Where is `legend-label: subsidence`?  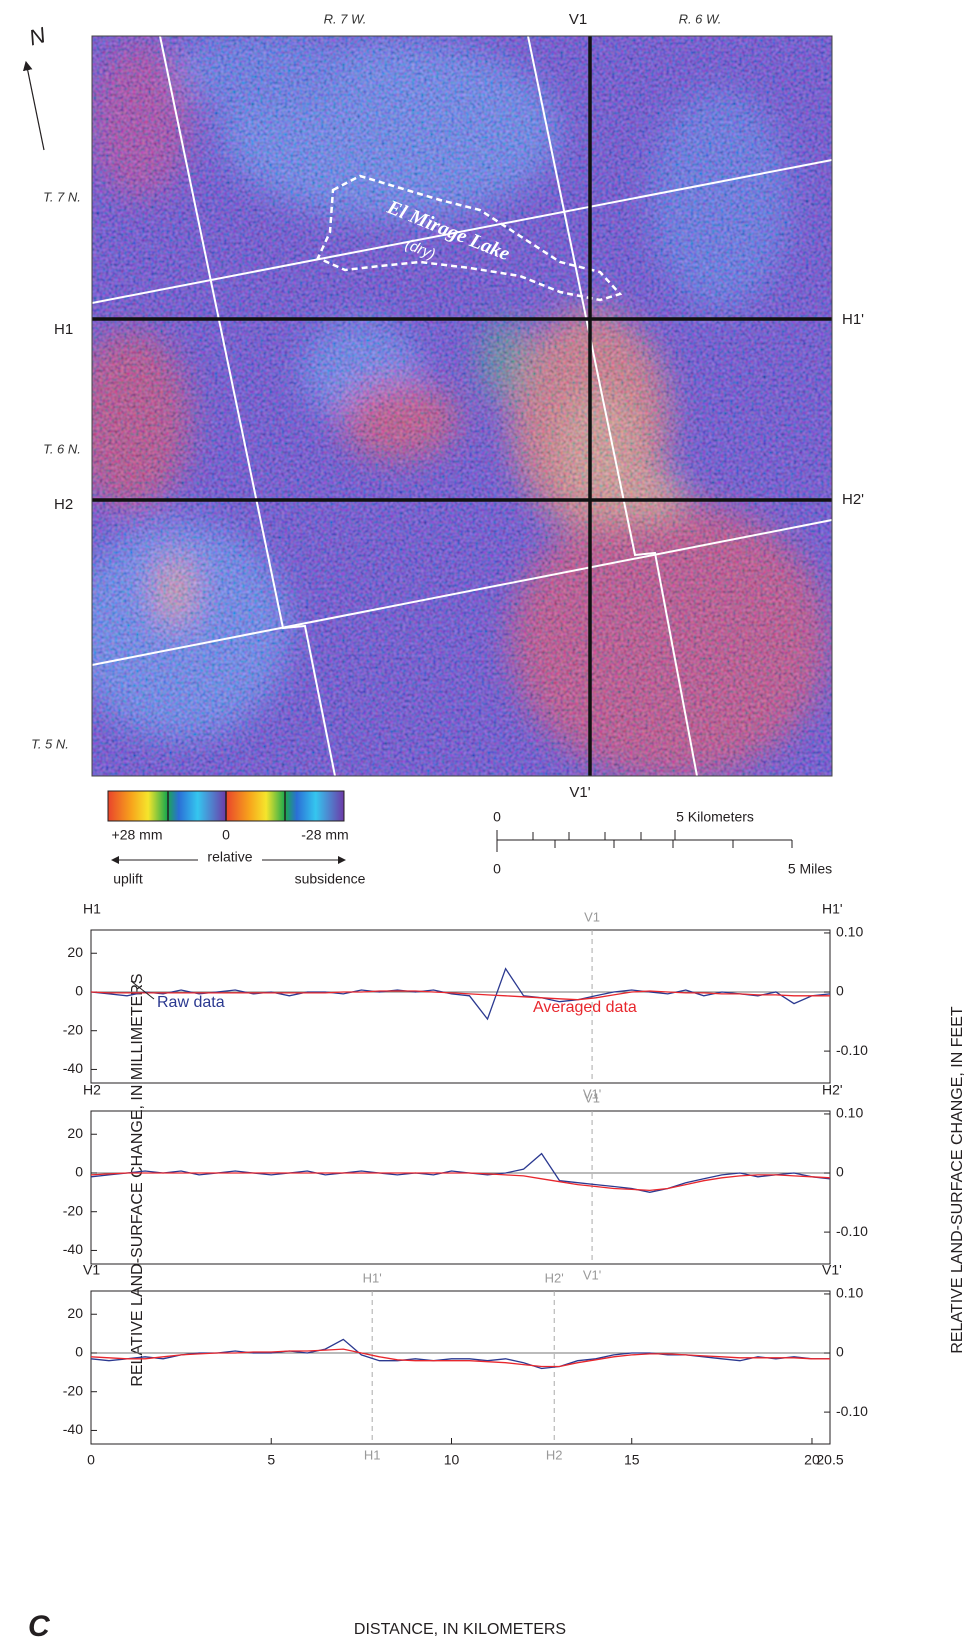
legend-label: subsidence is located at coordinates (330, 879).